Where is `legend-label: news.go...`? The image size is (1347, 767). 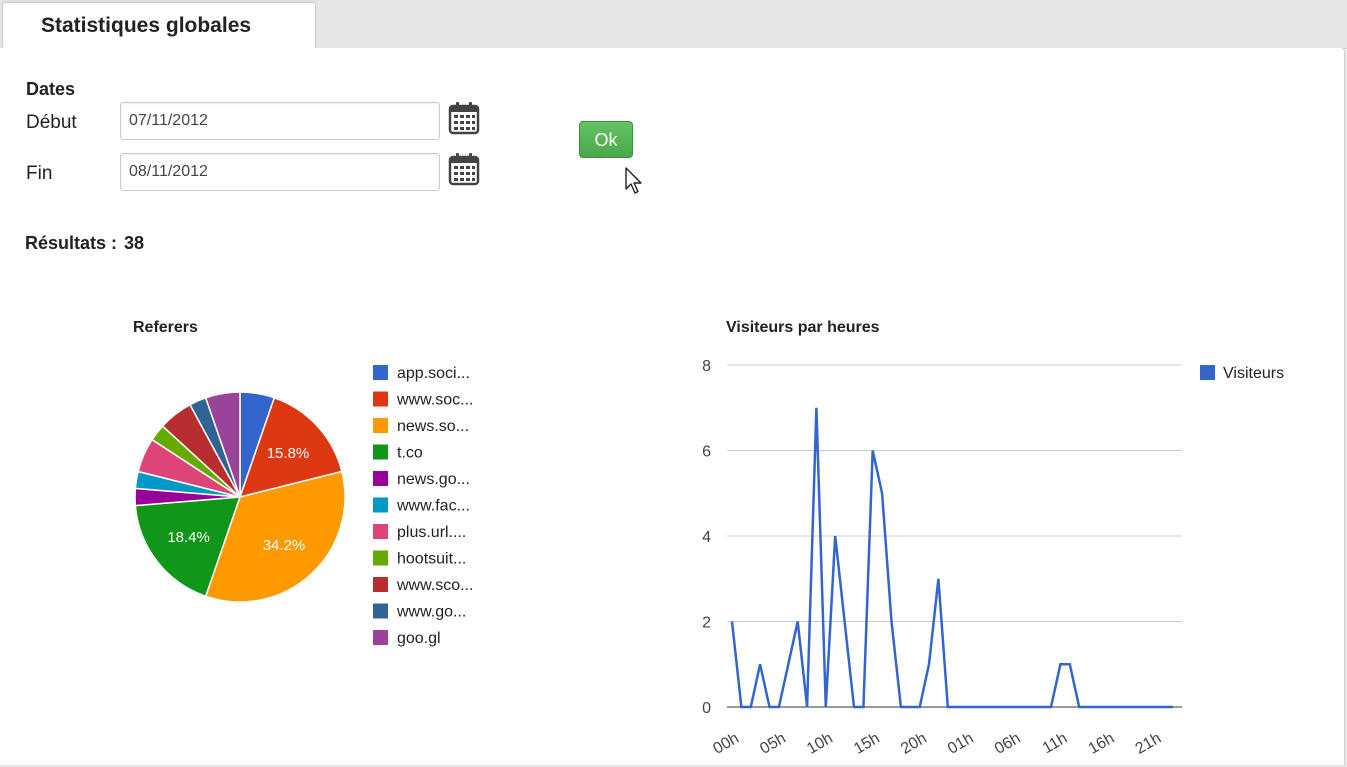 legend-label: news.go... is located at coordinates (433, 479).